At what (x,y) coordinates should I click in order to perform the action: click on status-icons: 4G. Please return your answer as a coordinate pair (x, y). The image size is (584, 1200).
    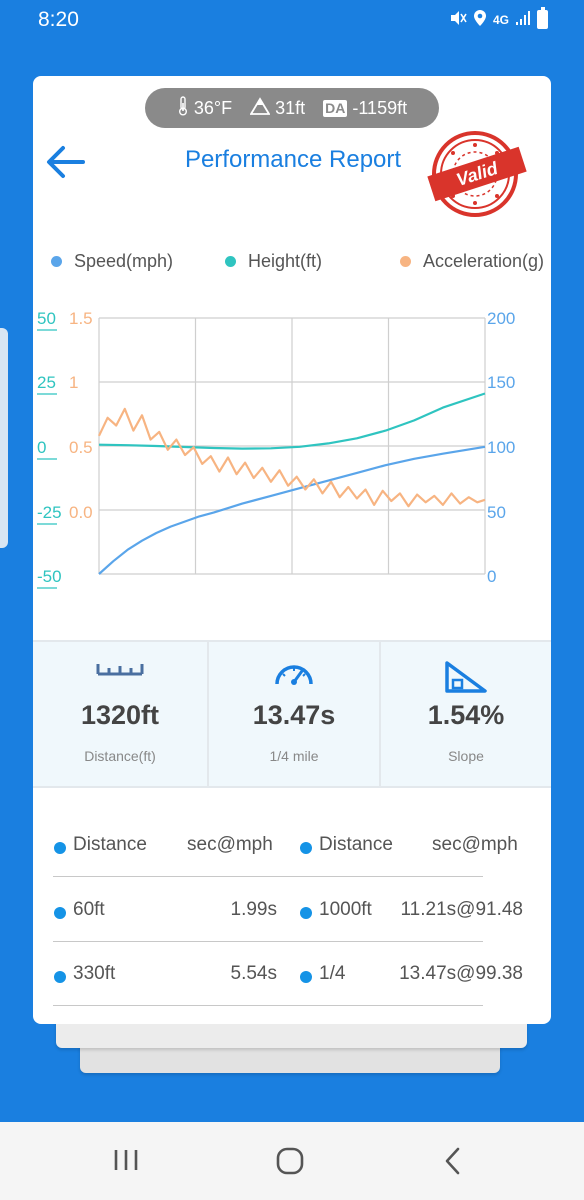
    Looking at the image, I should click on (498, 18).